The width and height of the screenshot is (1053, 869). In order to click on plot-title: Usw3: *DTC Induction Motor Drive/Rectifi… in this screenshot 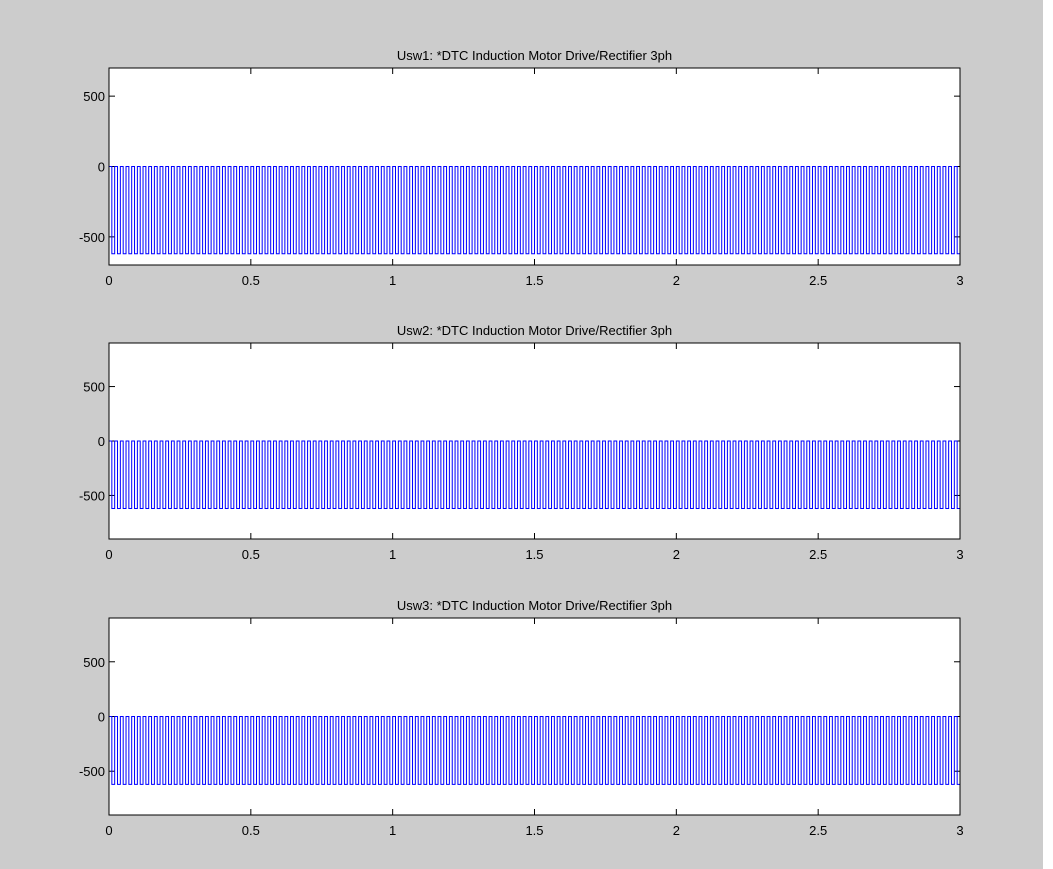, I will do `click(534, 605)`.